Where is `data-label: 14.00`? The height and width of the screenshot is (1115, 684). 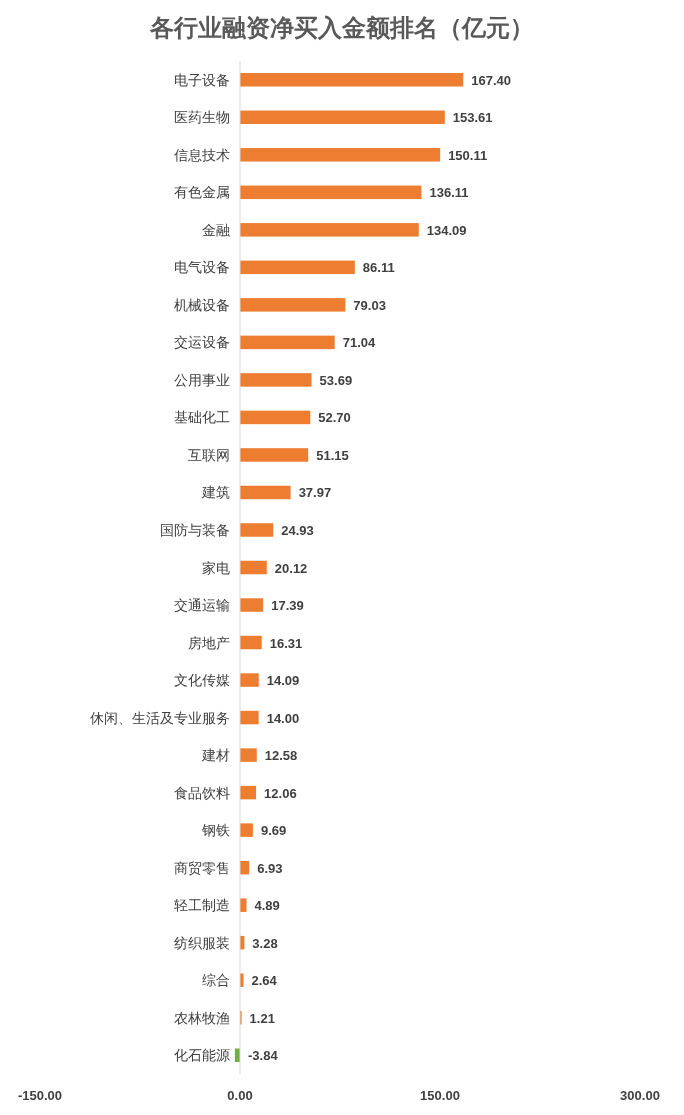
data-label: 14.00 is located at coordinates (283, 718).